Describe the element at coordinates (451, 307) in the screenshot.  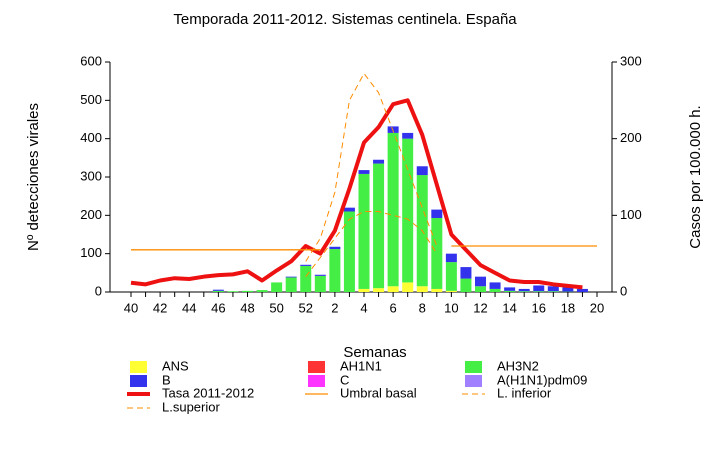
I see `x-tick-label: 10` at that location.